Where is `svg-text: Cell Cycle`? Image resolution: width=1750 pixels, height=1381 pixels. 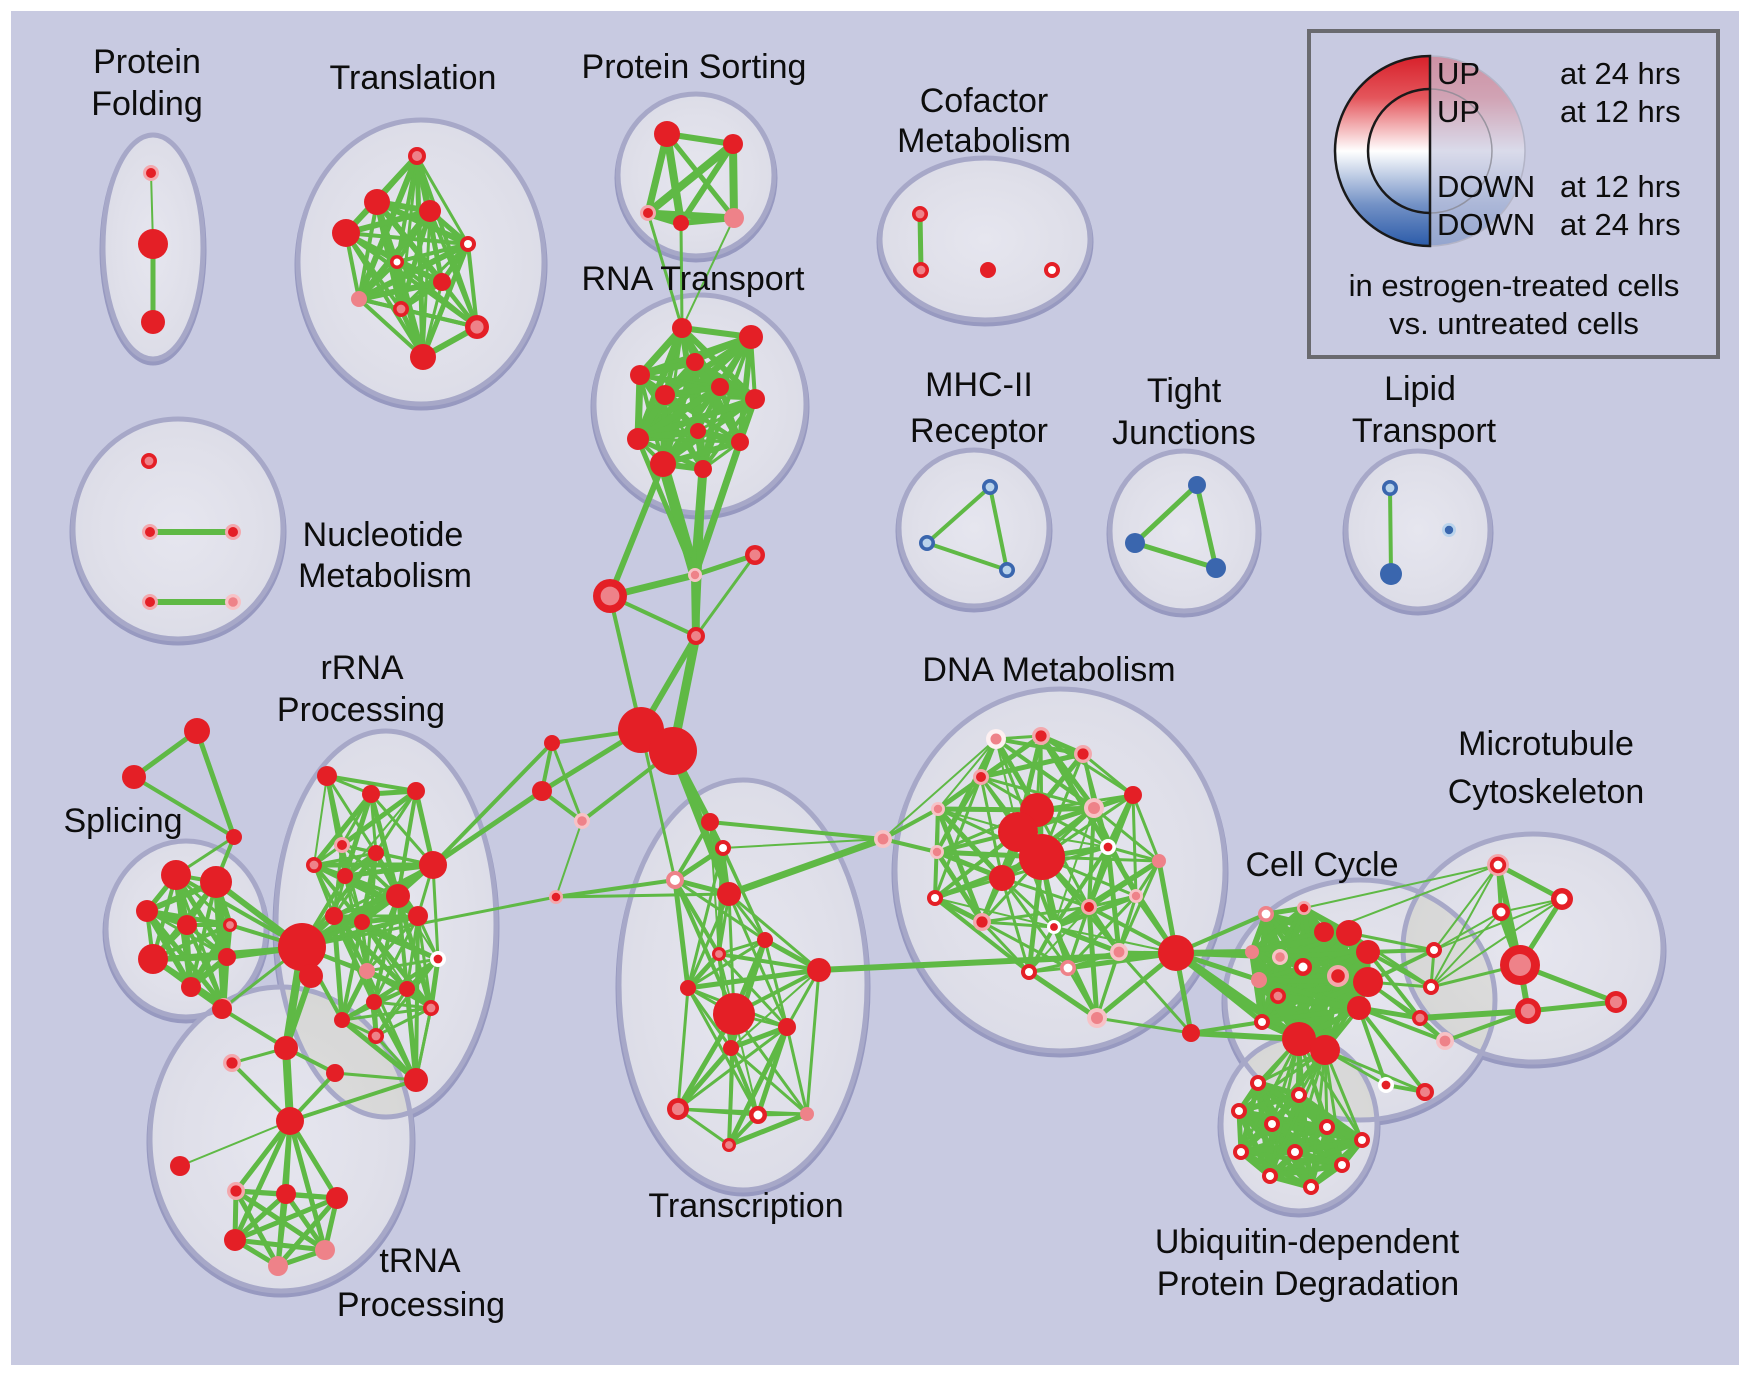
svg-text: Cell Cycle is located at coordinates (1321, 865).